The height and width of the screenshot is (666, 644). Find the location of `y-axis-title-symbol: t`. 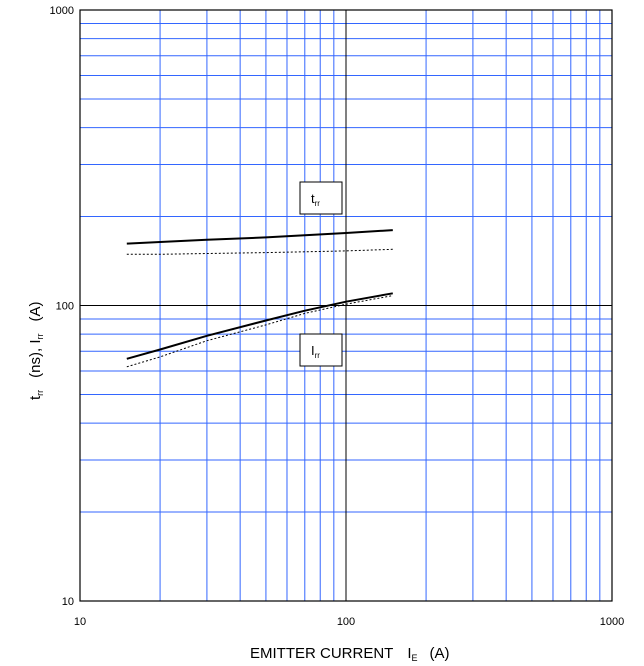

y-axis-title-symbol: t is located at coordinates (35, 397).